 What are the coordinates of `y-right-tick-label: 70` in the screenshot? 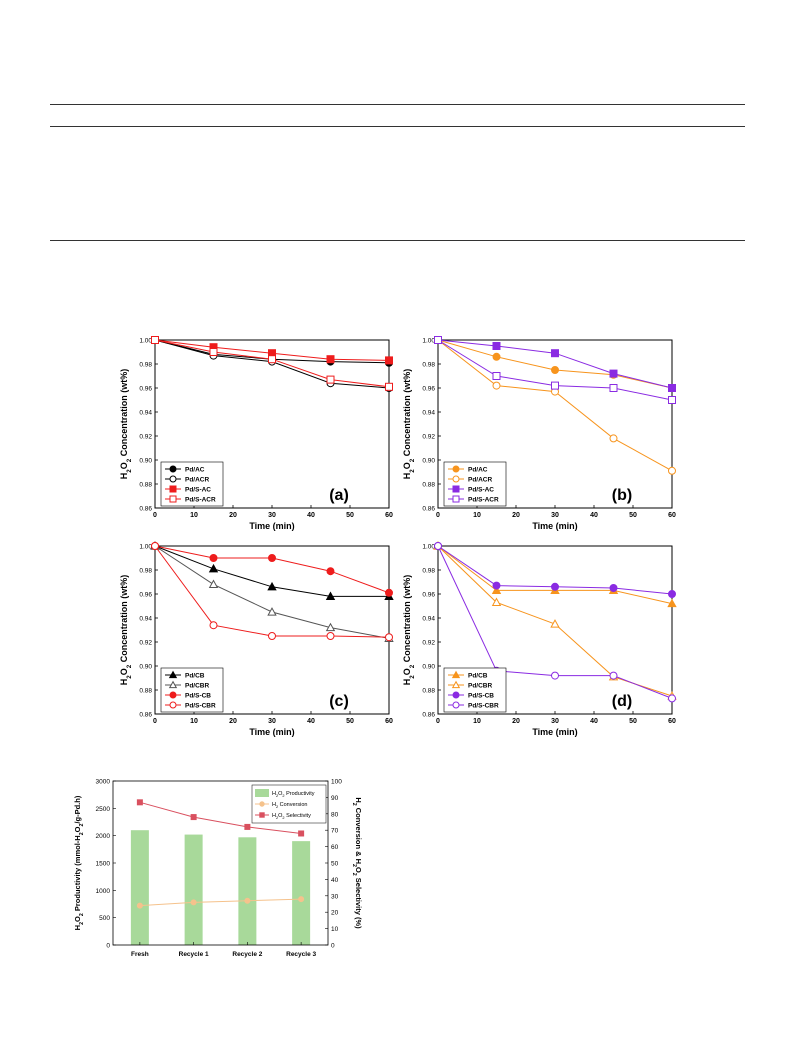 It's located at (335, 831).